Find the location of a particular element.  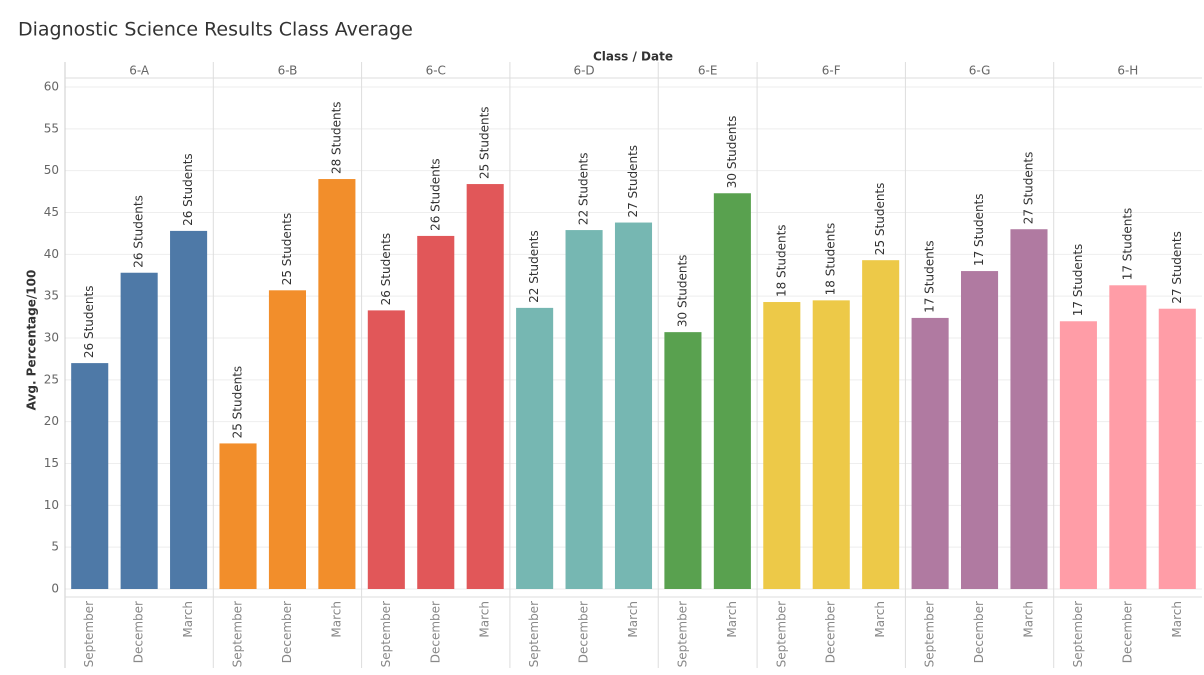

y-tick-label: 30 is located at coordinates (51, 338).